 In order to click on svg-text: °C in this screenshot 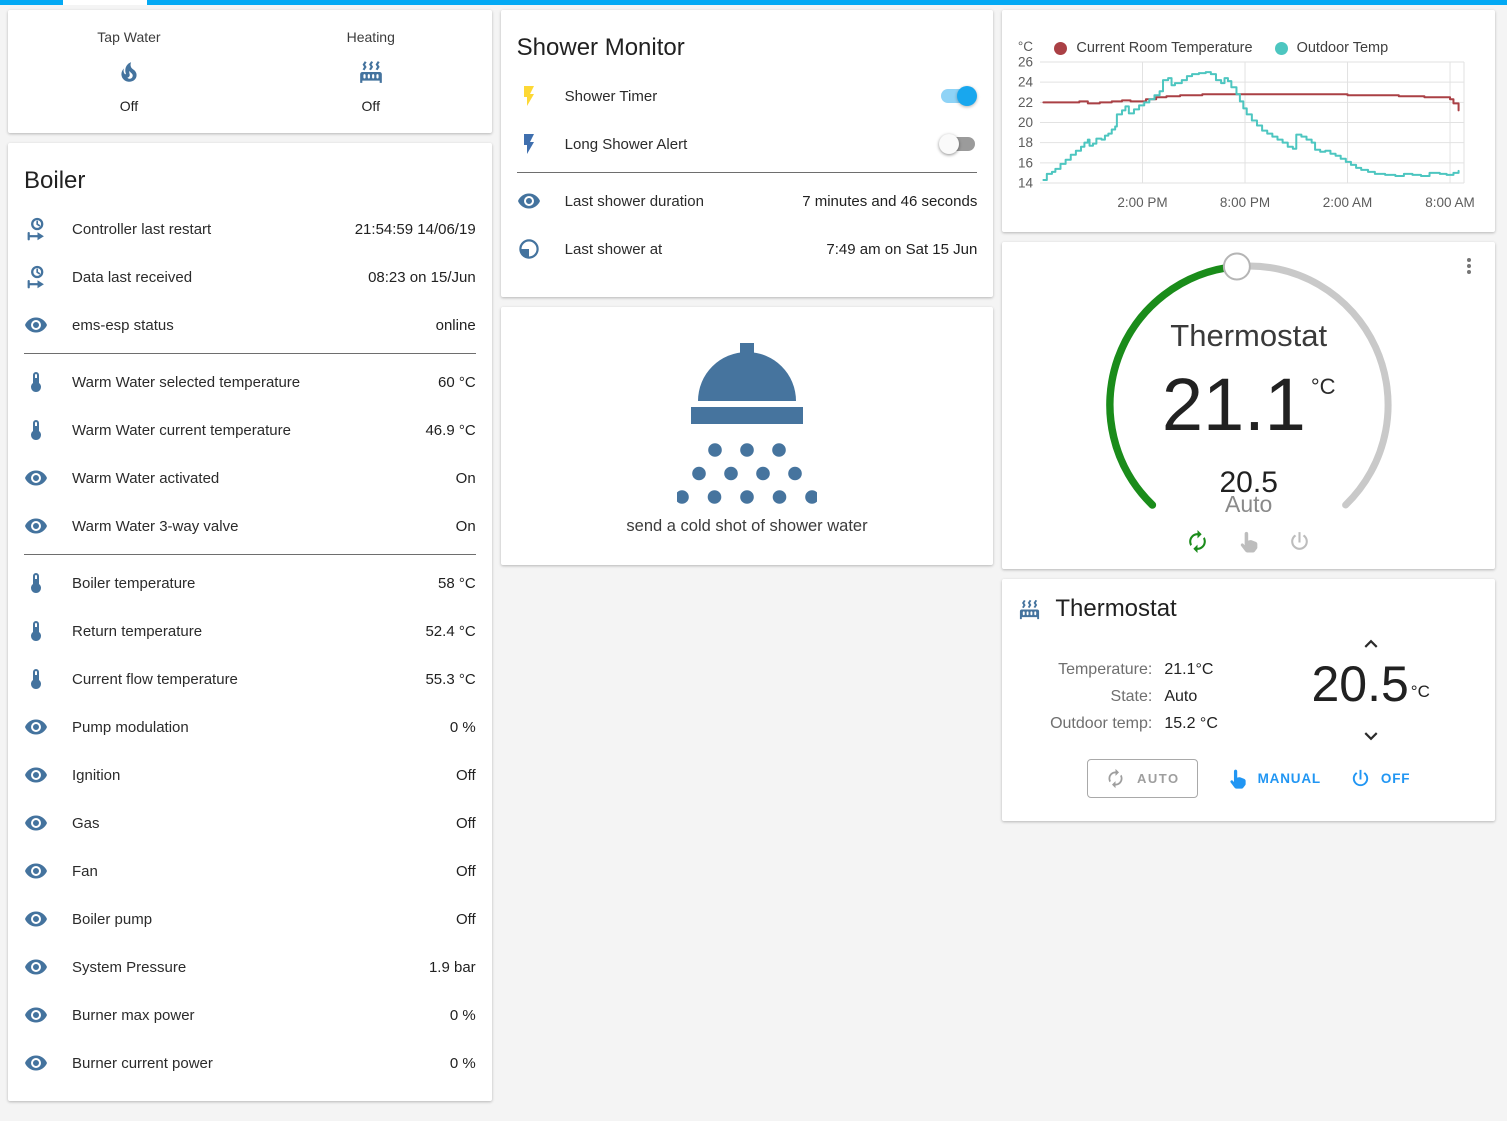, I will do `click(1025, 46)`.